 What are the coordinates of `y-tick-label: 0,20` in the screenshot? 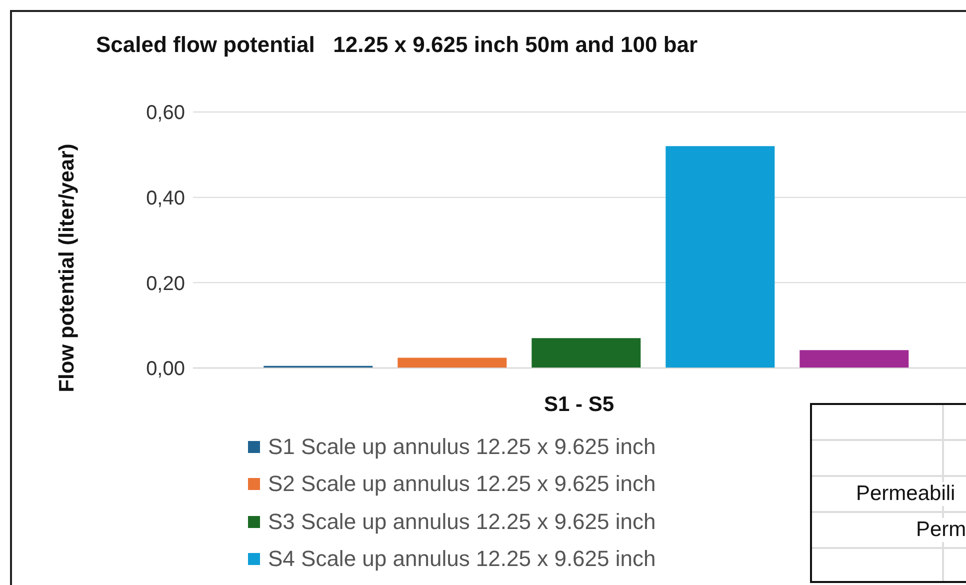 It's located at (165, 283).